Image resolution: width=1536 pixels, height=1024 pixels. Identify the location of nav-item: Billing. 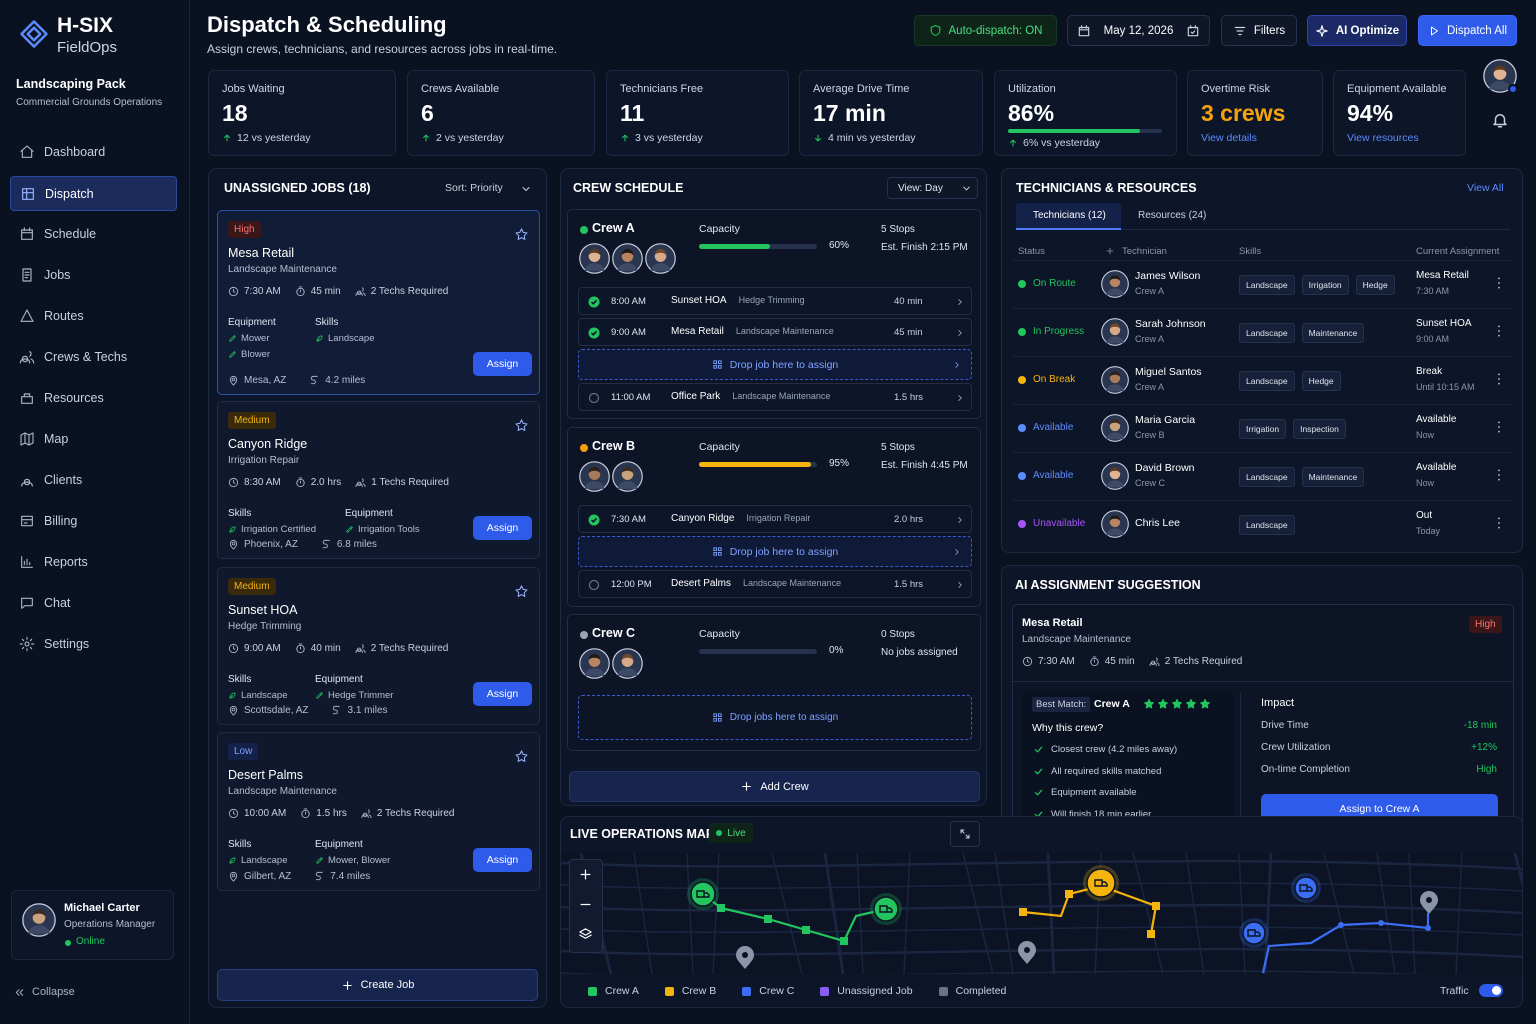
(93, 521).